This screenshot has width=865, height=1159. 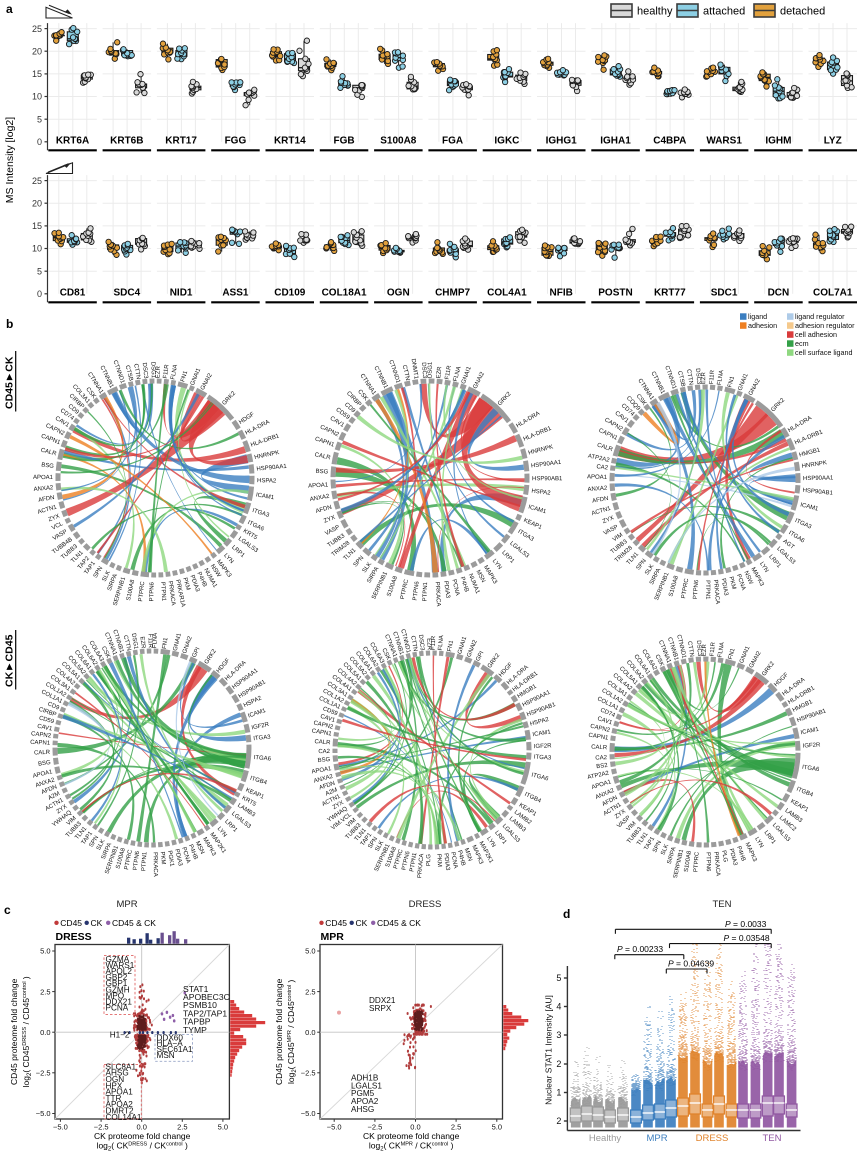 I want to click on svg-text: CAPN1, so click(x=40, y=743).